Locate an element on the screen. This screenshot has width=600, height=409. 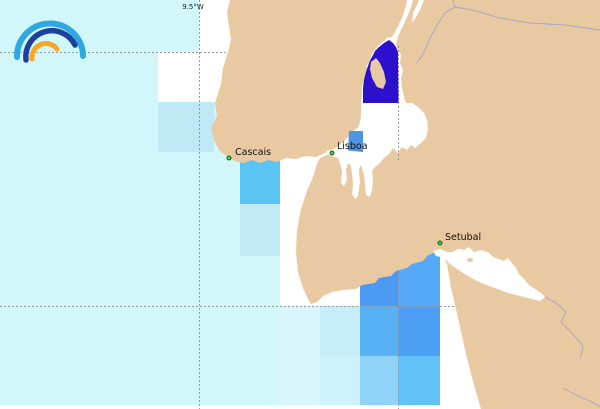
tagus-upper-river is located at coordinates (508, 35).